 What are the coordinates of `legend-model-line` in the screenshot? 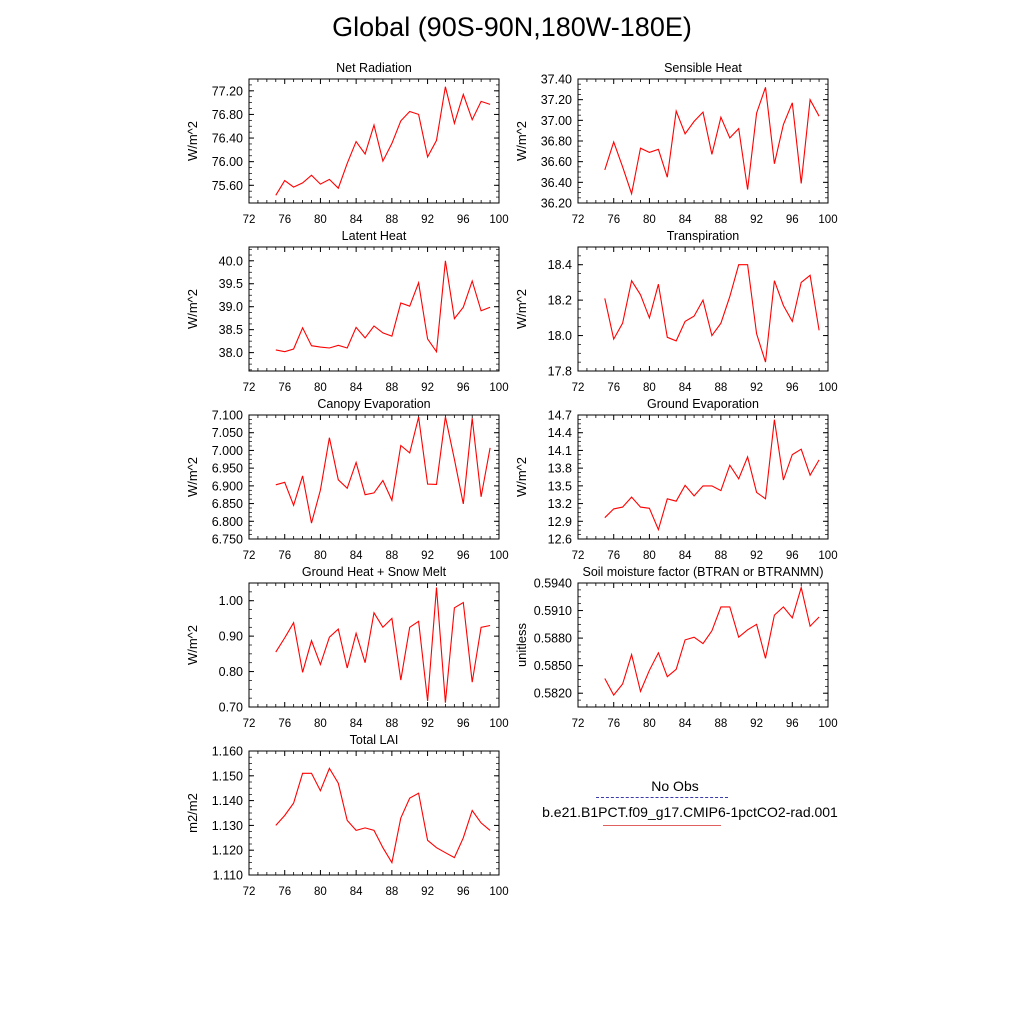 It's located at (662, 825).